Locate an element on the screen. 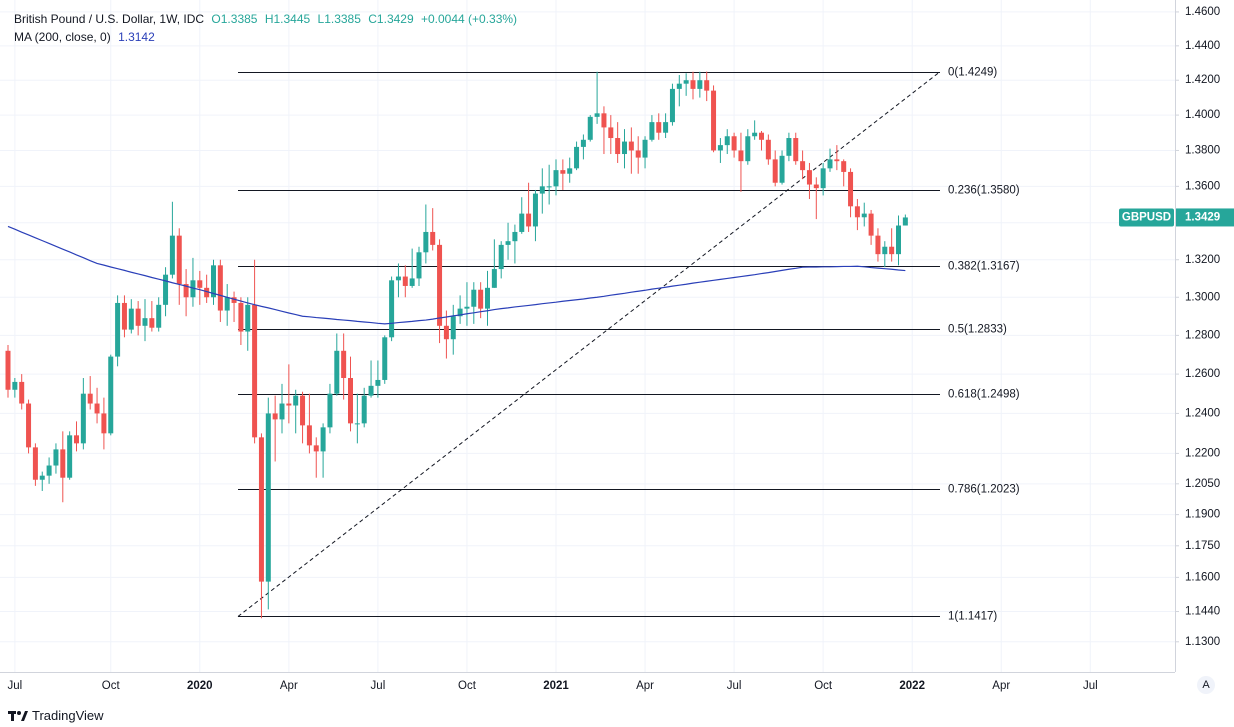 The image size is (1234, 727). y-tick-label: 1.4600 is located at coordinates (1202, 12).